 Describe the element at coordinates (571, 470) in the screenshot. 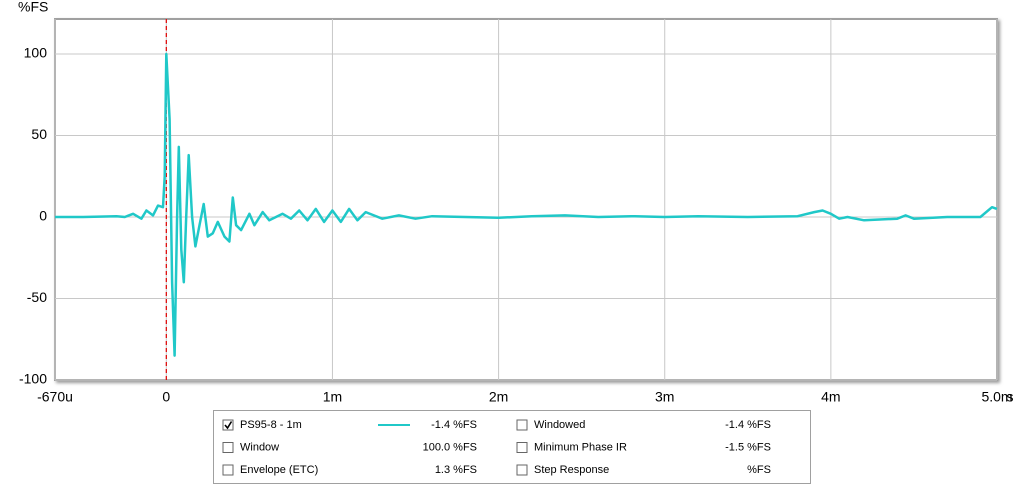

I see `legend-label: Step Response` at that location.